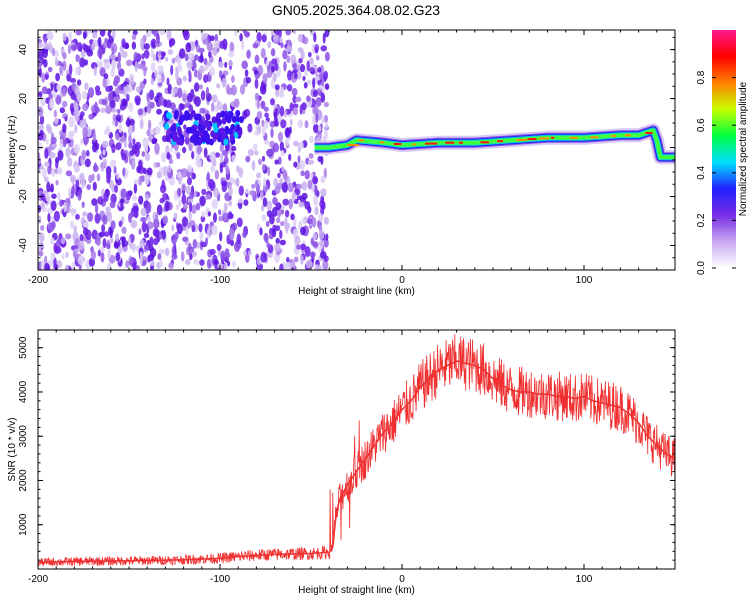 This screenshot has width=750, height=600. Describe the element at coordinates (23, 436) in the screenshot. I see `y-tick-label: 3000` at that location.